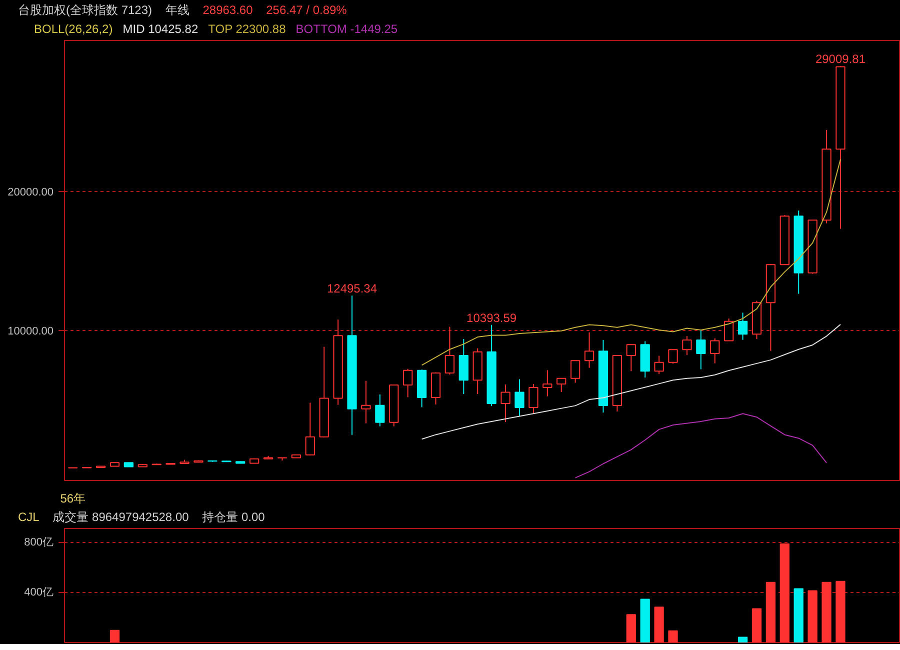 The image size is (900, 650). What do you see at coordinates (227, 10) in the screenshot?
I see `text: 28963.60` at bounding box center [227, 10].